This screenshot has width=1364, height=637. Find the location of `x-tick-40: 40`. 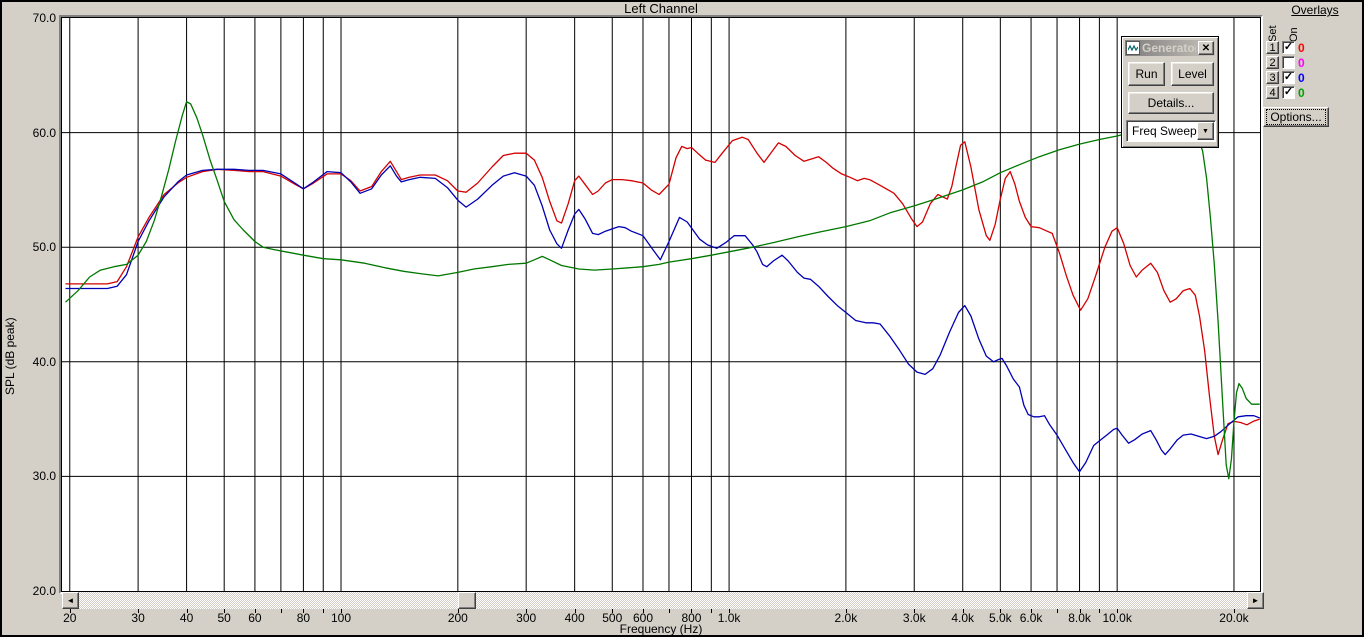

x-tick-40: 40 is located at coordinates (186, 618).